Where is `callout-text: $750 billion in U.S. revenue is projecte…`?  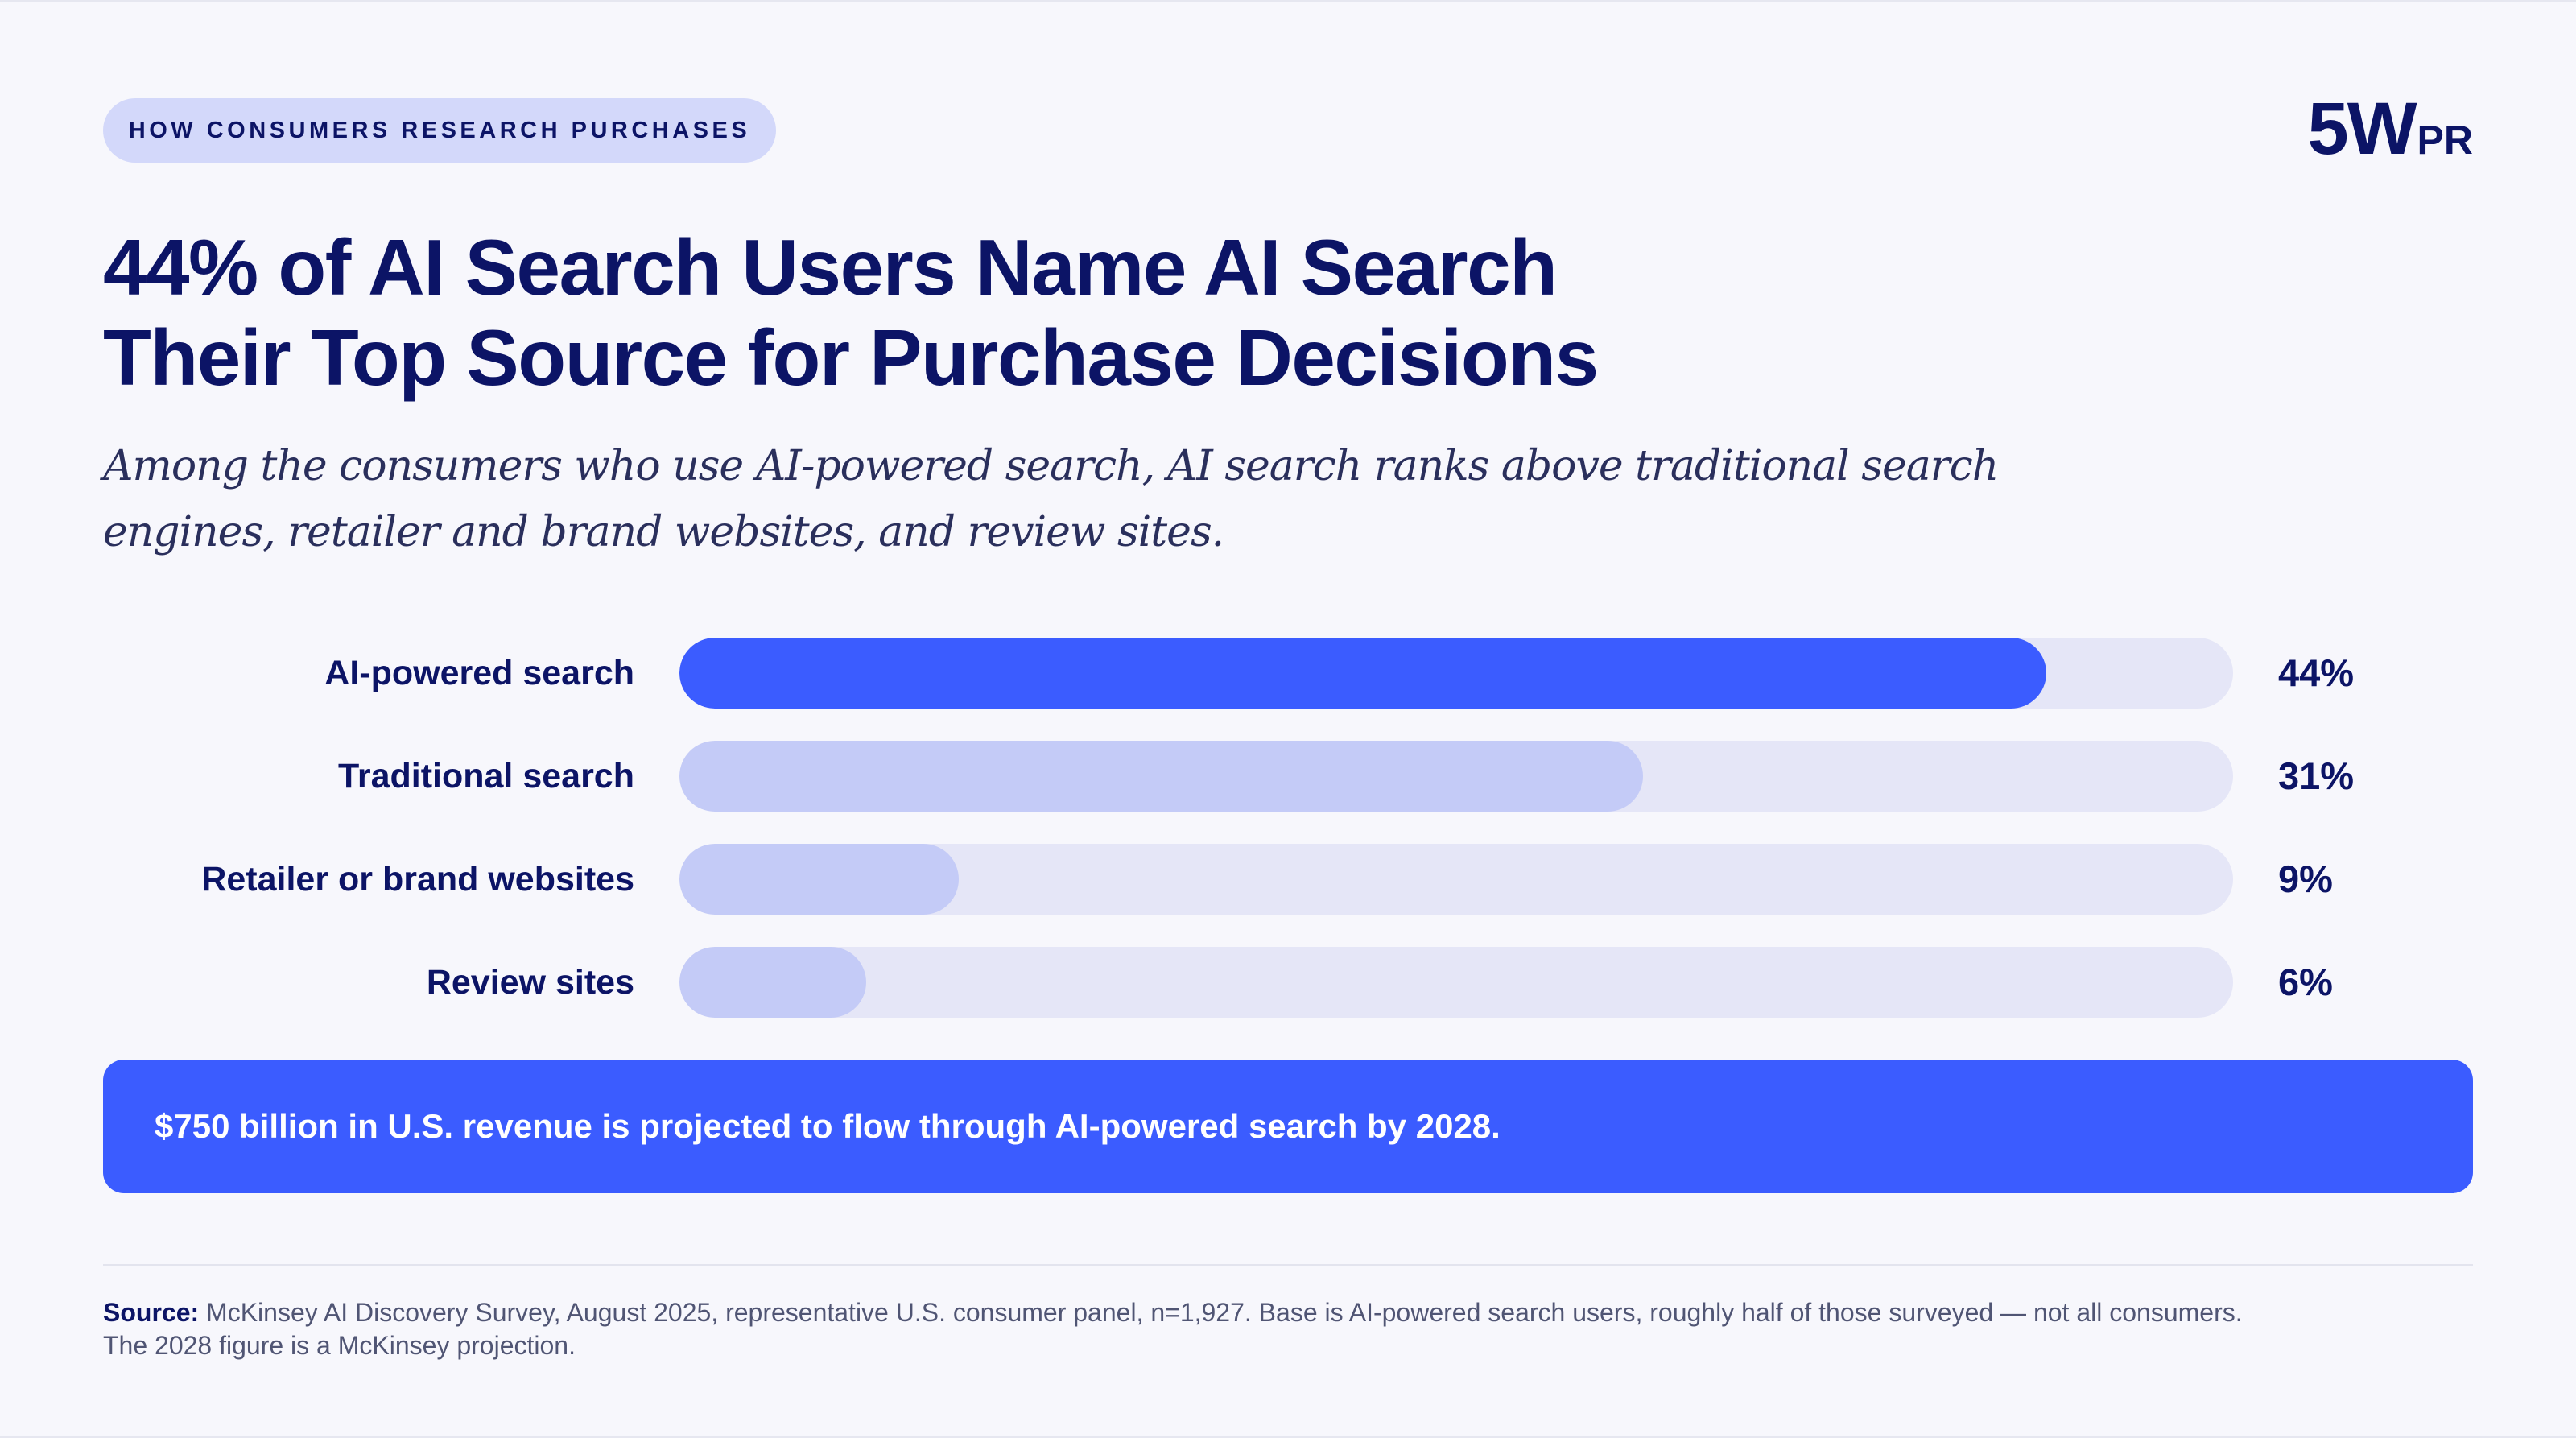
callout-text: $750 billion in U.S. revenue is projecte… is located at coordinates (828, 1126).